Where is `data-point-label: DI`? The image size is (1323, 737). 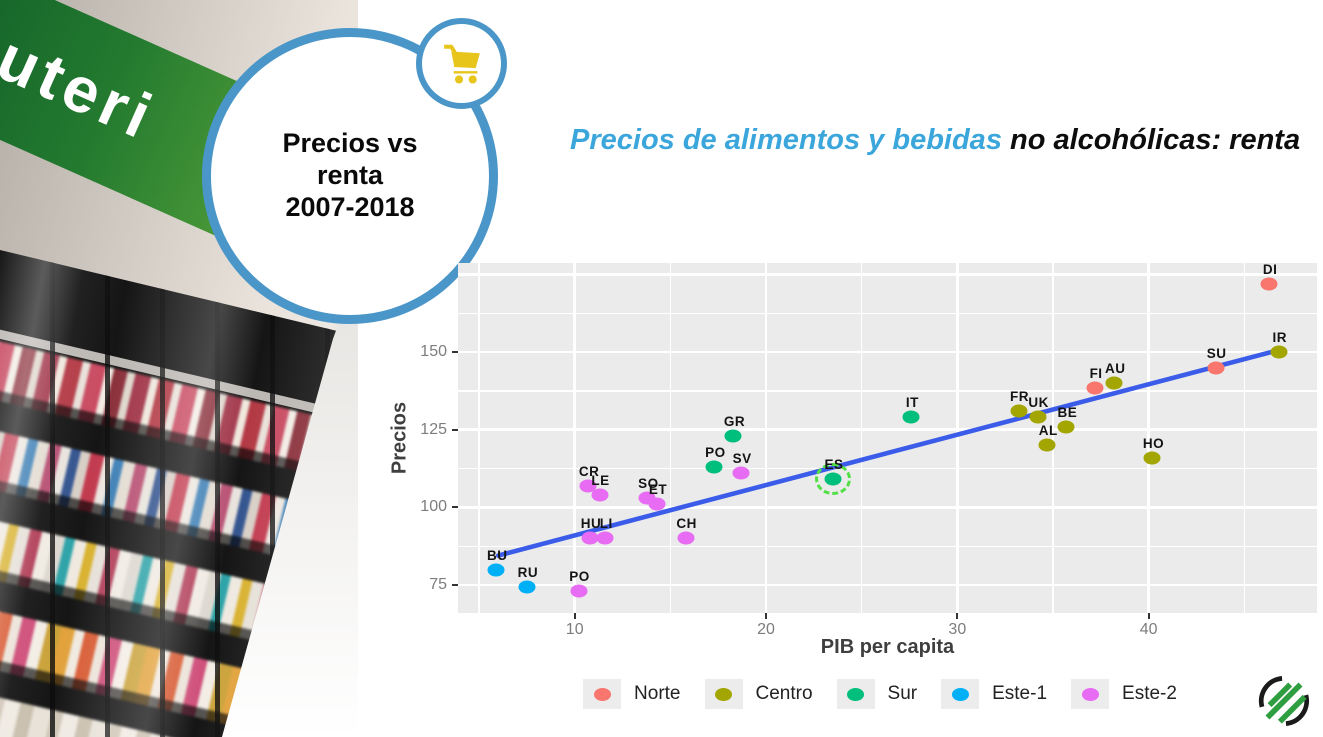 data-point-label: DI is located at coordinates (1270, 269).